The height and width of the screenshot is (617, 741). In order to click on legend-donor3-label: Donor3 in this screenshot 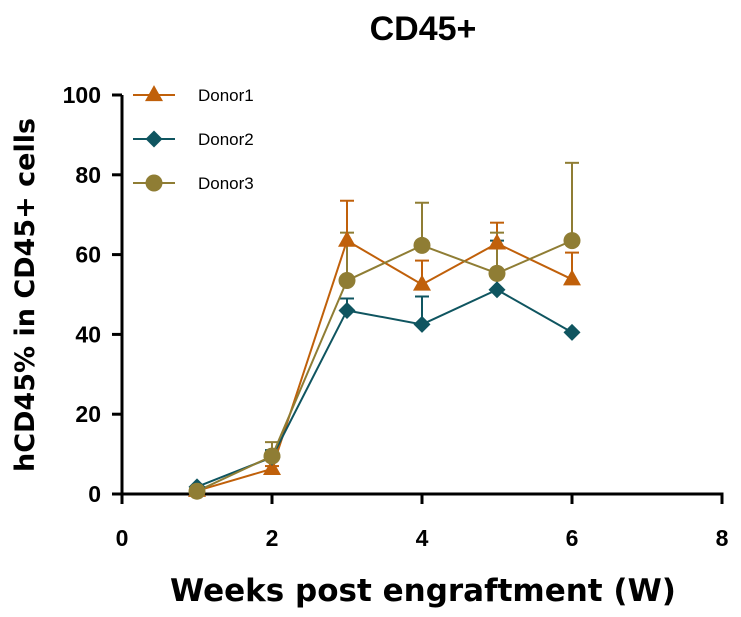, I will do `click(226, 183)`.